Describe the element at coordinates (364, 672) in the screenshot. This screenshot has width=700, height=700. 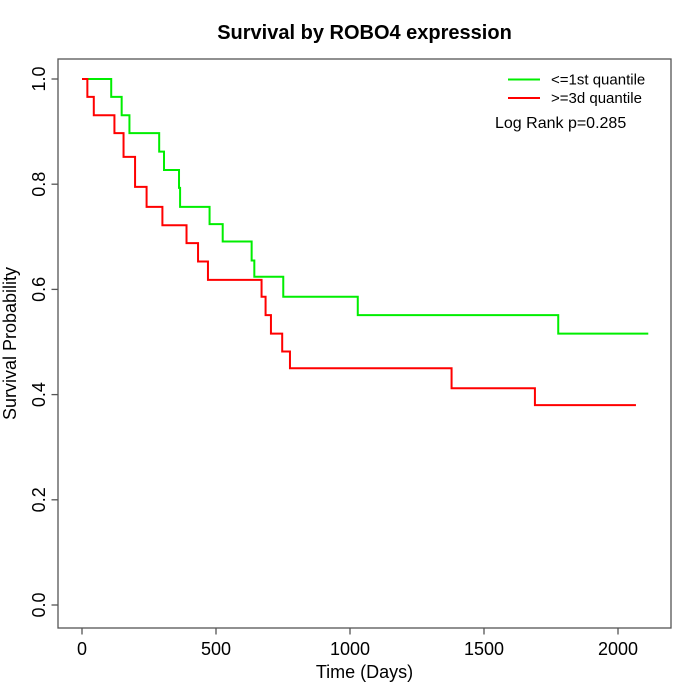
I see `x-axis-label: Time (Days)` at that location.